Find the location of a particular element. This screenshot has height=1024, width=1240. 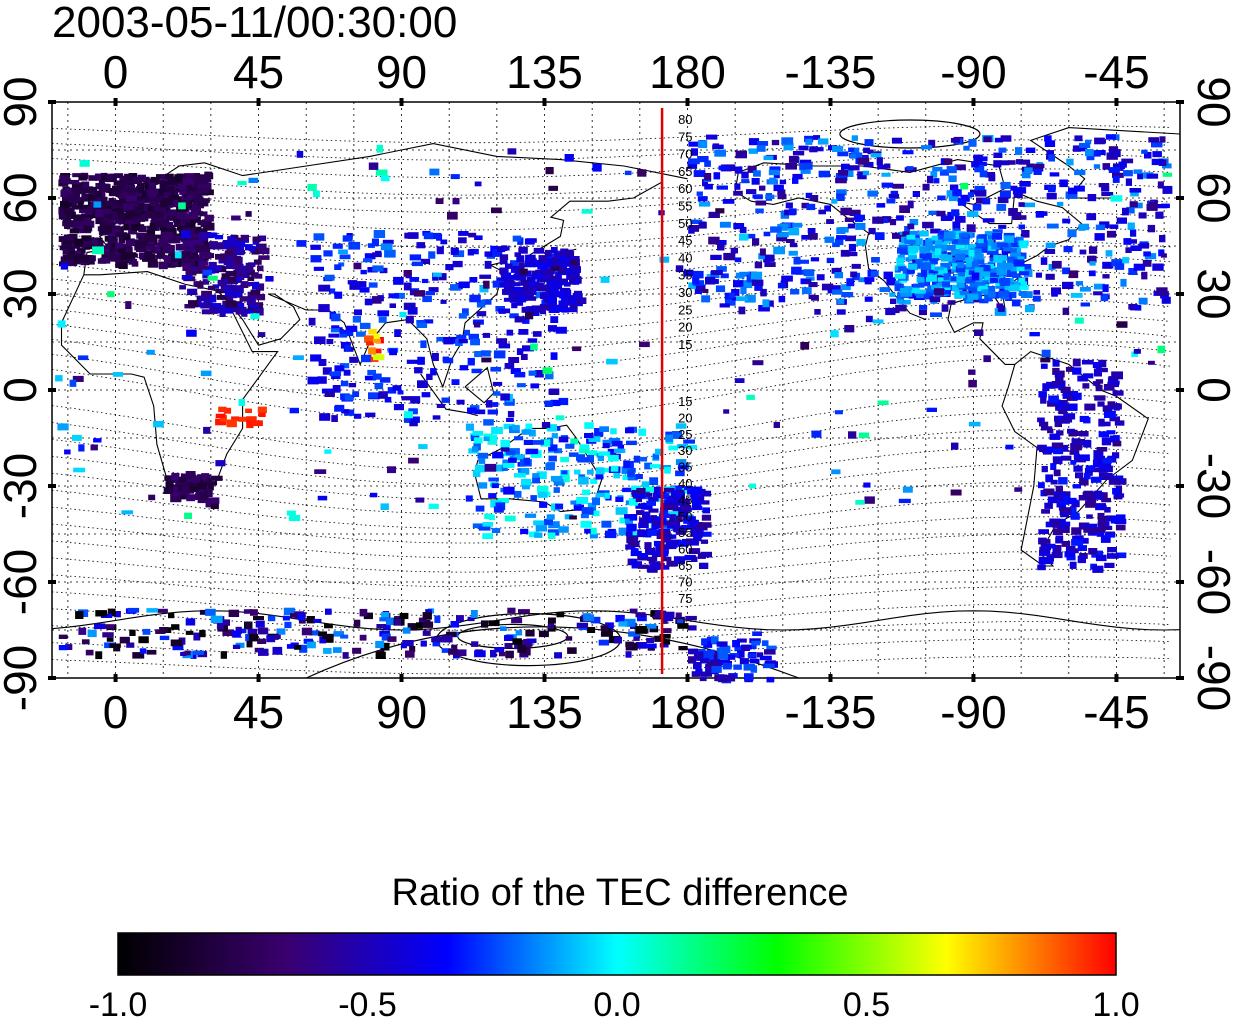

lon-label-top: 90 is located at coordinates (401, 72).